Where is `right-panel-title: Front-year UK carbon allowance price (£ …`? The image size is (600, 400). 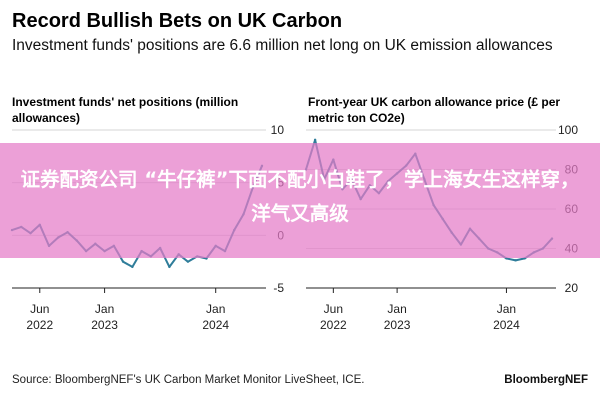
right-panel-title: Front-year UK carbon allowance price (£ … is located at coordinates (434, 110).